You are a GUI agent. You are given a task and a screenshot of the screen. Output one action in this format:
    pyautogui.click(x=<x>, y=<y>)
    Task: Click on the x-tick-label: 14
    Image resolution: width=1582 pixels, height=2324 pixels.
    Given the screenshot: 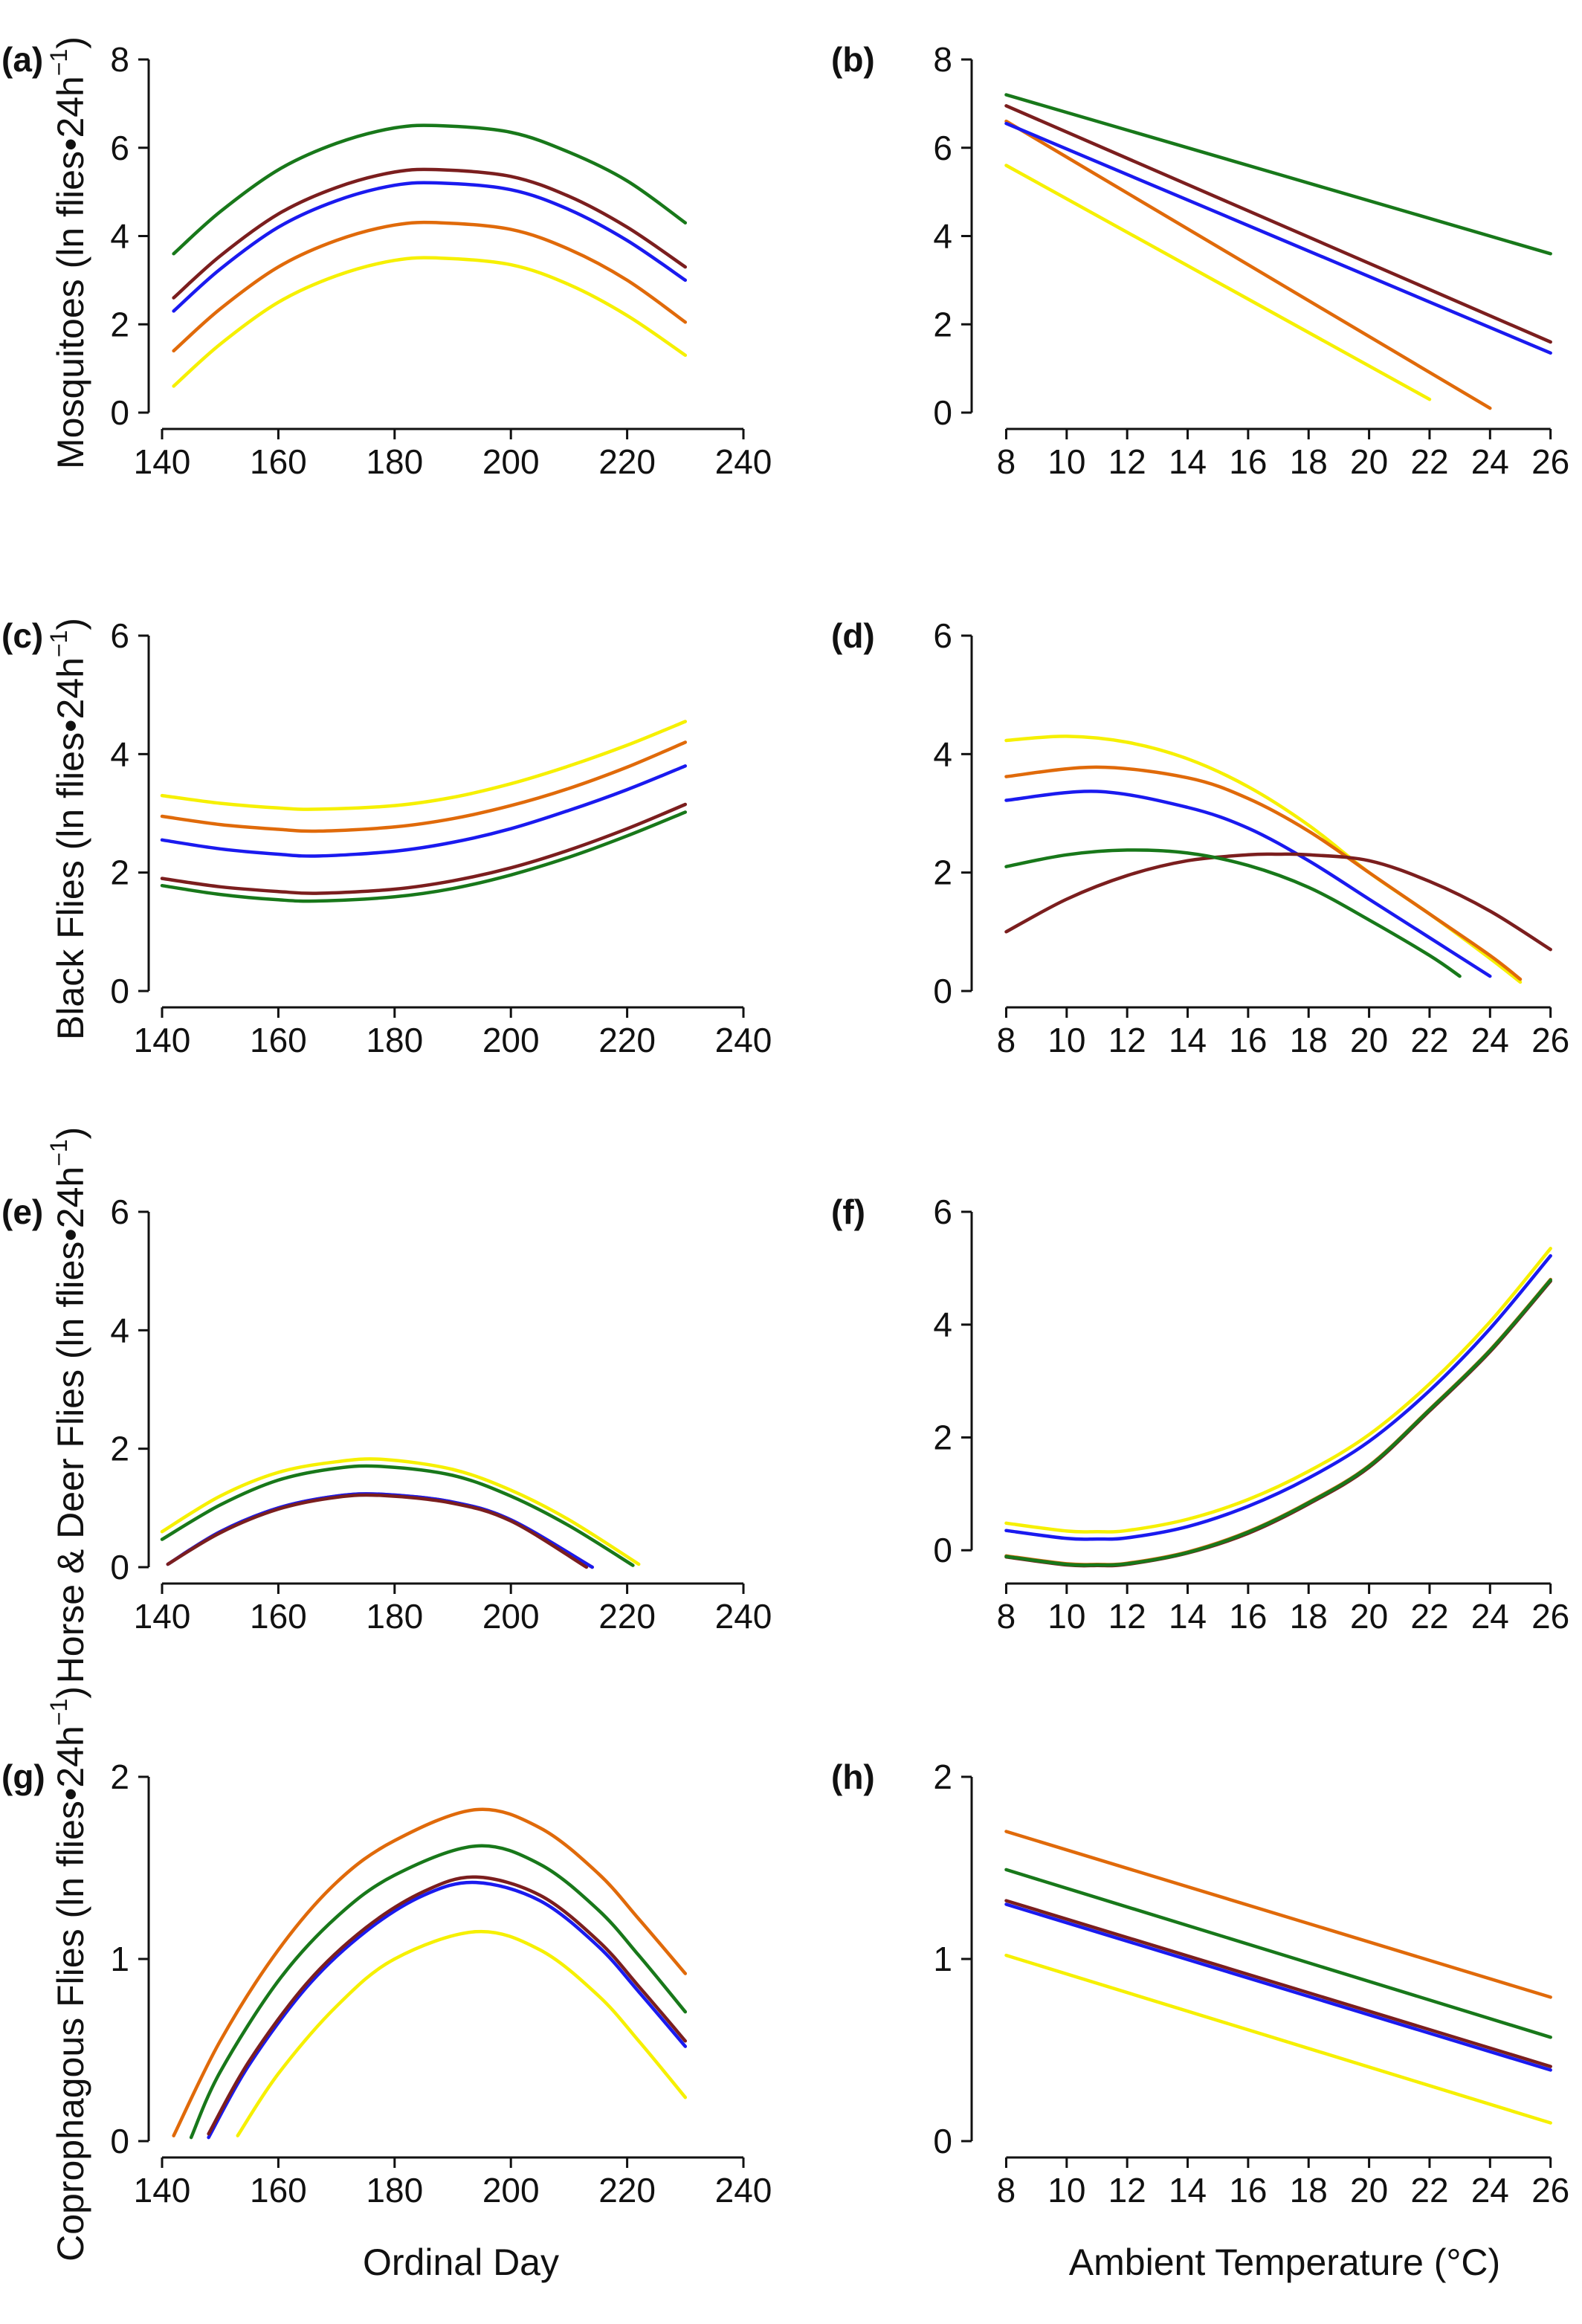 What is the action you would take?
    pyautogui.click(x=1188, y=1040)
    